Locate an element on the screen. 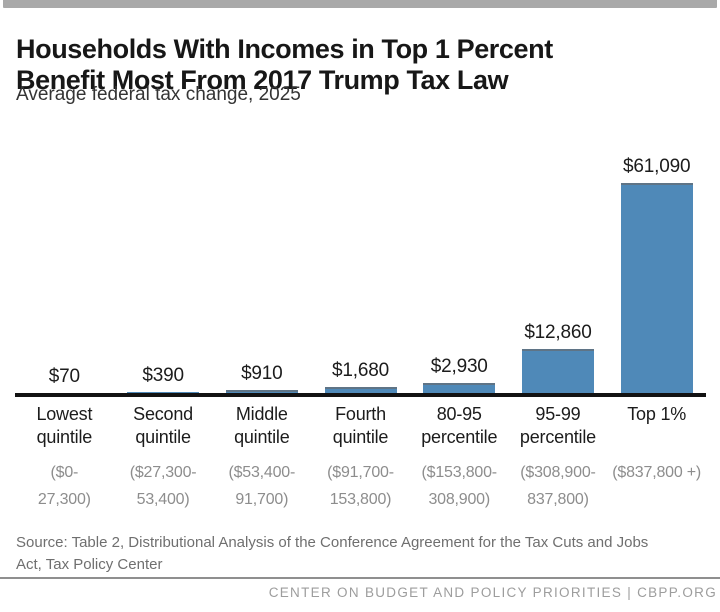  category-label-line: Top 1% is located at coordinates (657, 414).